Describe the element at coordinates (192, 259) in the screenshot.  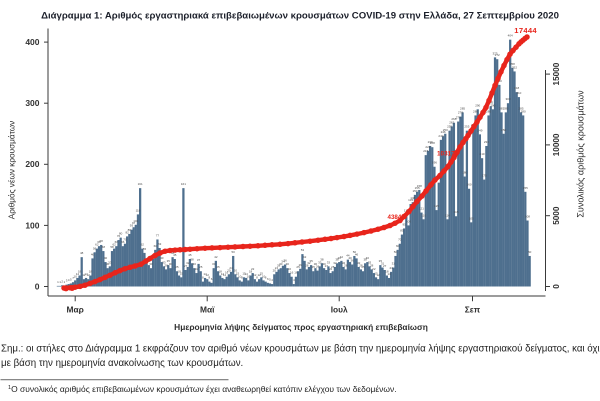
I see `svg-text: 38` at that location.